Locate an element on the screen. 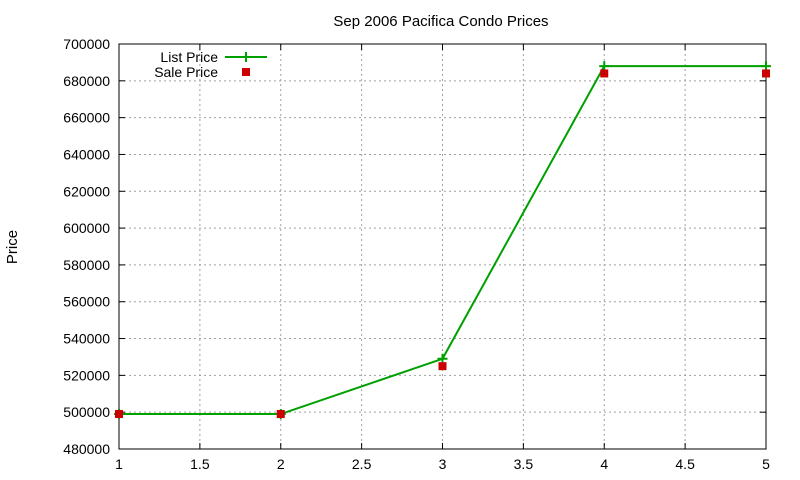  x-tick-label: 2 is located at coordinates (281, 464).